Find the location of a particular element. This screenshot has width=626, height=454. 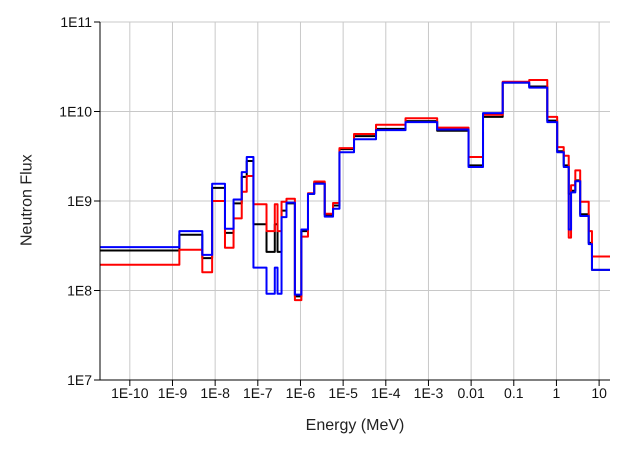

x-tick-label: 0.01 is located at coordinates (471, 392).